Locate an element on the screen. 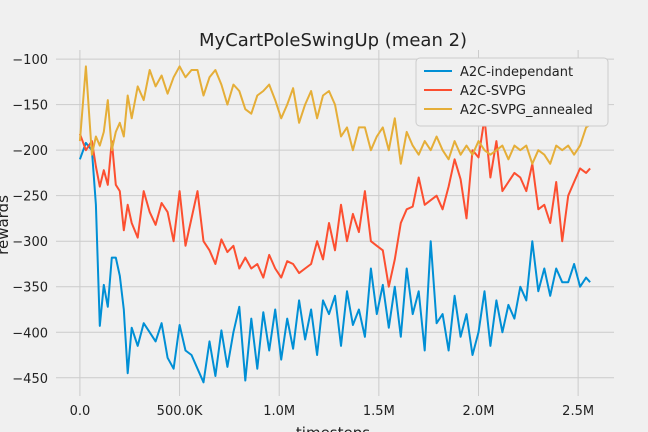 This screenshot has width=648, height=432. y-tick-label: −450 is located at coordinates (30, 379).